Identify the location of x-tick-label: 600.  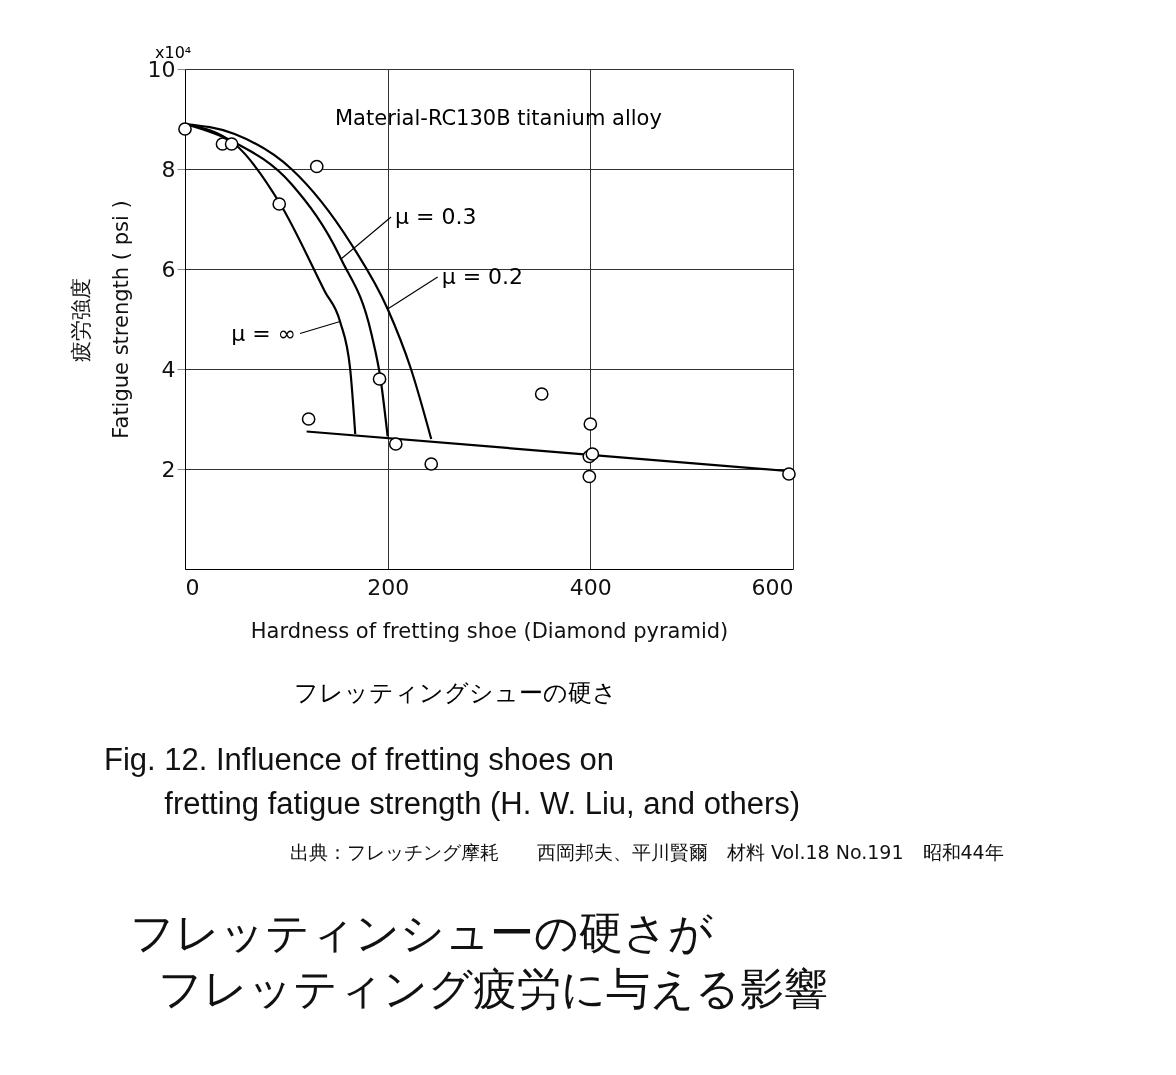
(772, 587).